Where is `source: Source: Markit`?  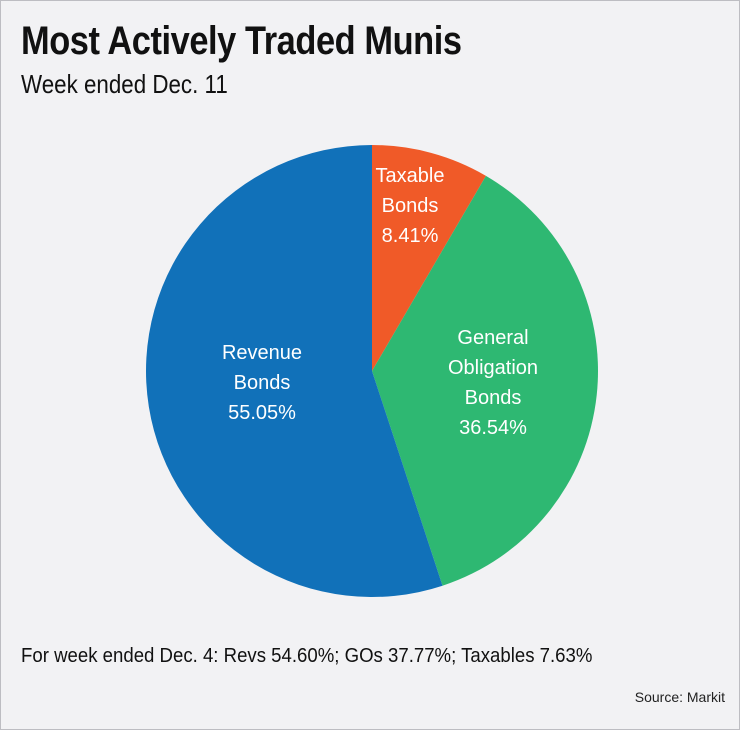
source: Source: Markit is located at coordinates (679, 697).